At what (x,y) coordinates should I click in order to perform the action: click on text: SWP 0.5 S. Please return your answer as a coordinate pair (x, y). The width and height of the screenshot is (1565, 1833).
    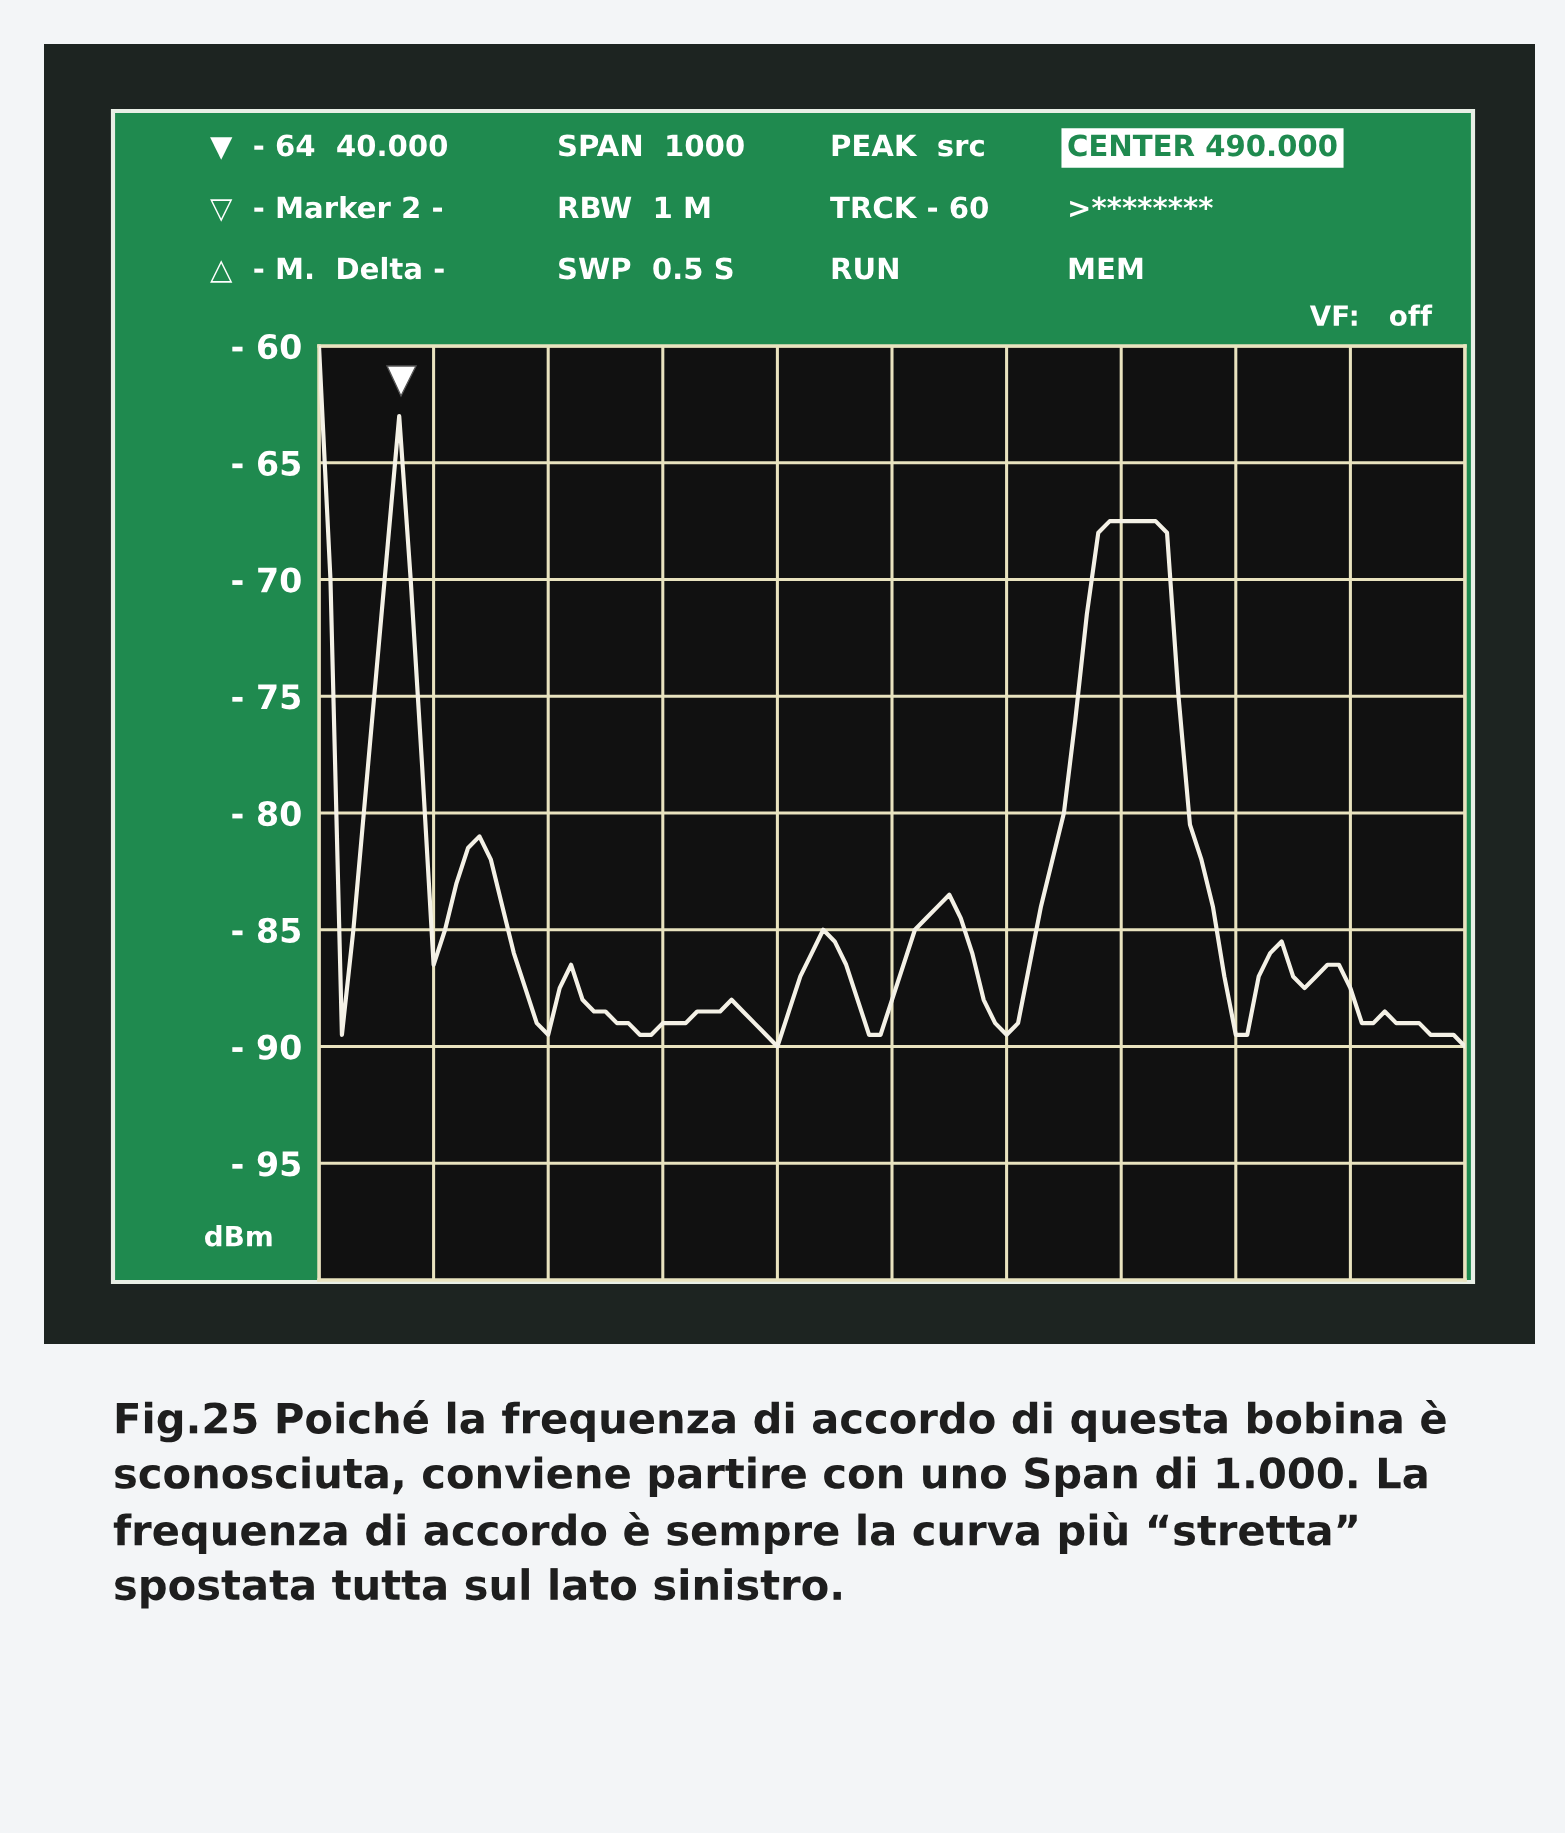
    Looking at the image, I should click on (646, 268).